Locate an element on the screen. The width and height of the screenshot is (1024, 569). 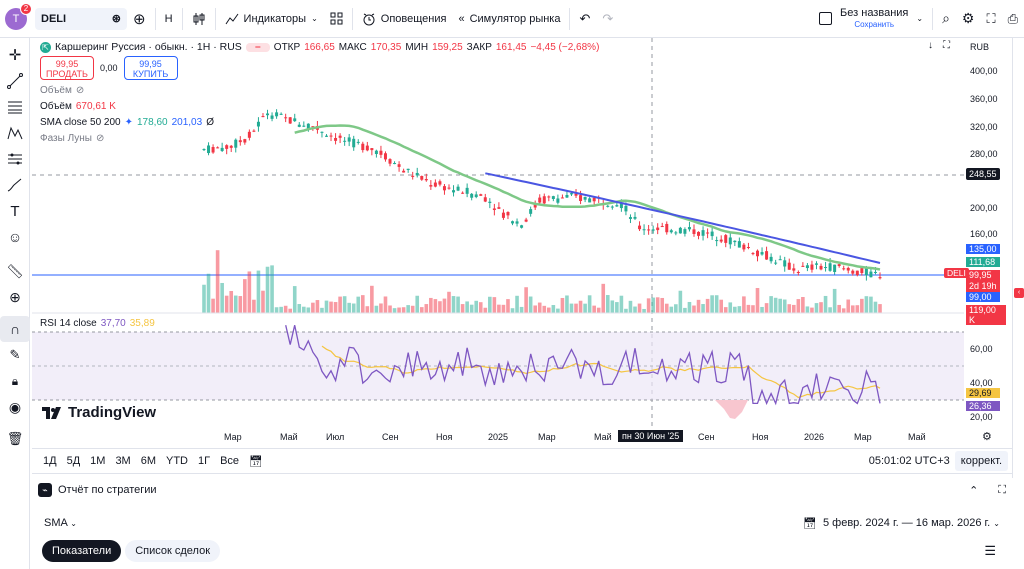
indicators-button: Индикаторы ⌄ is located at coordinates (271, 19).